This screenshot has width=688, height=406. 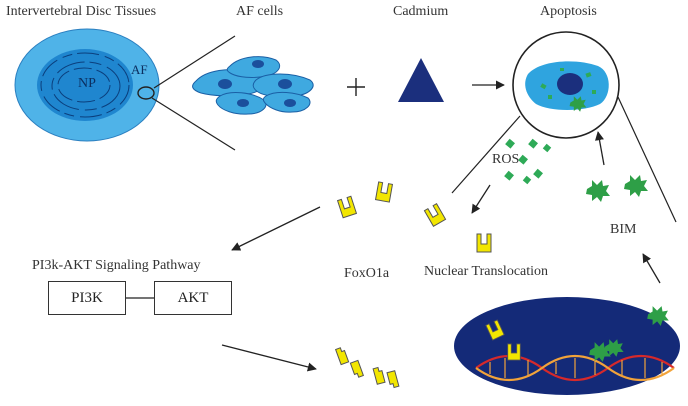 What do you see at coordinates (253, 85) in the screenshot?
I see `af-cells-cluster` at bounding box center [253, 85].